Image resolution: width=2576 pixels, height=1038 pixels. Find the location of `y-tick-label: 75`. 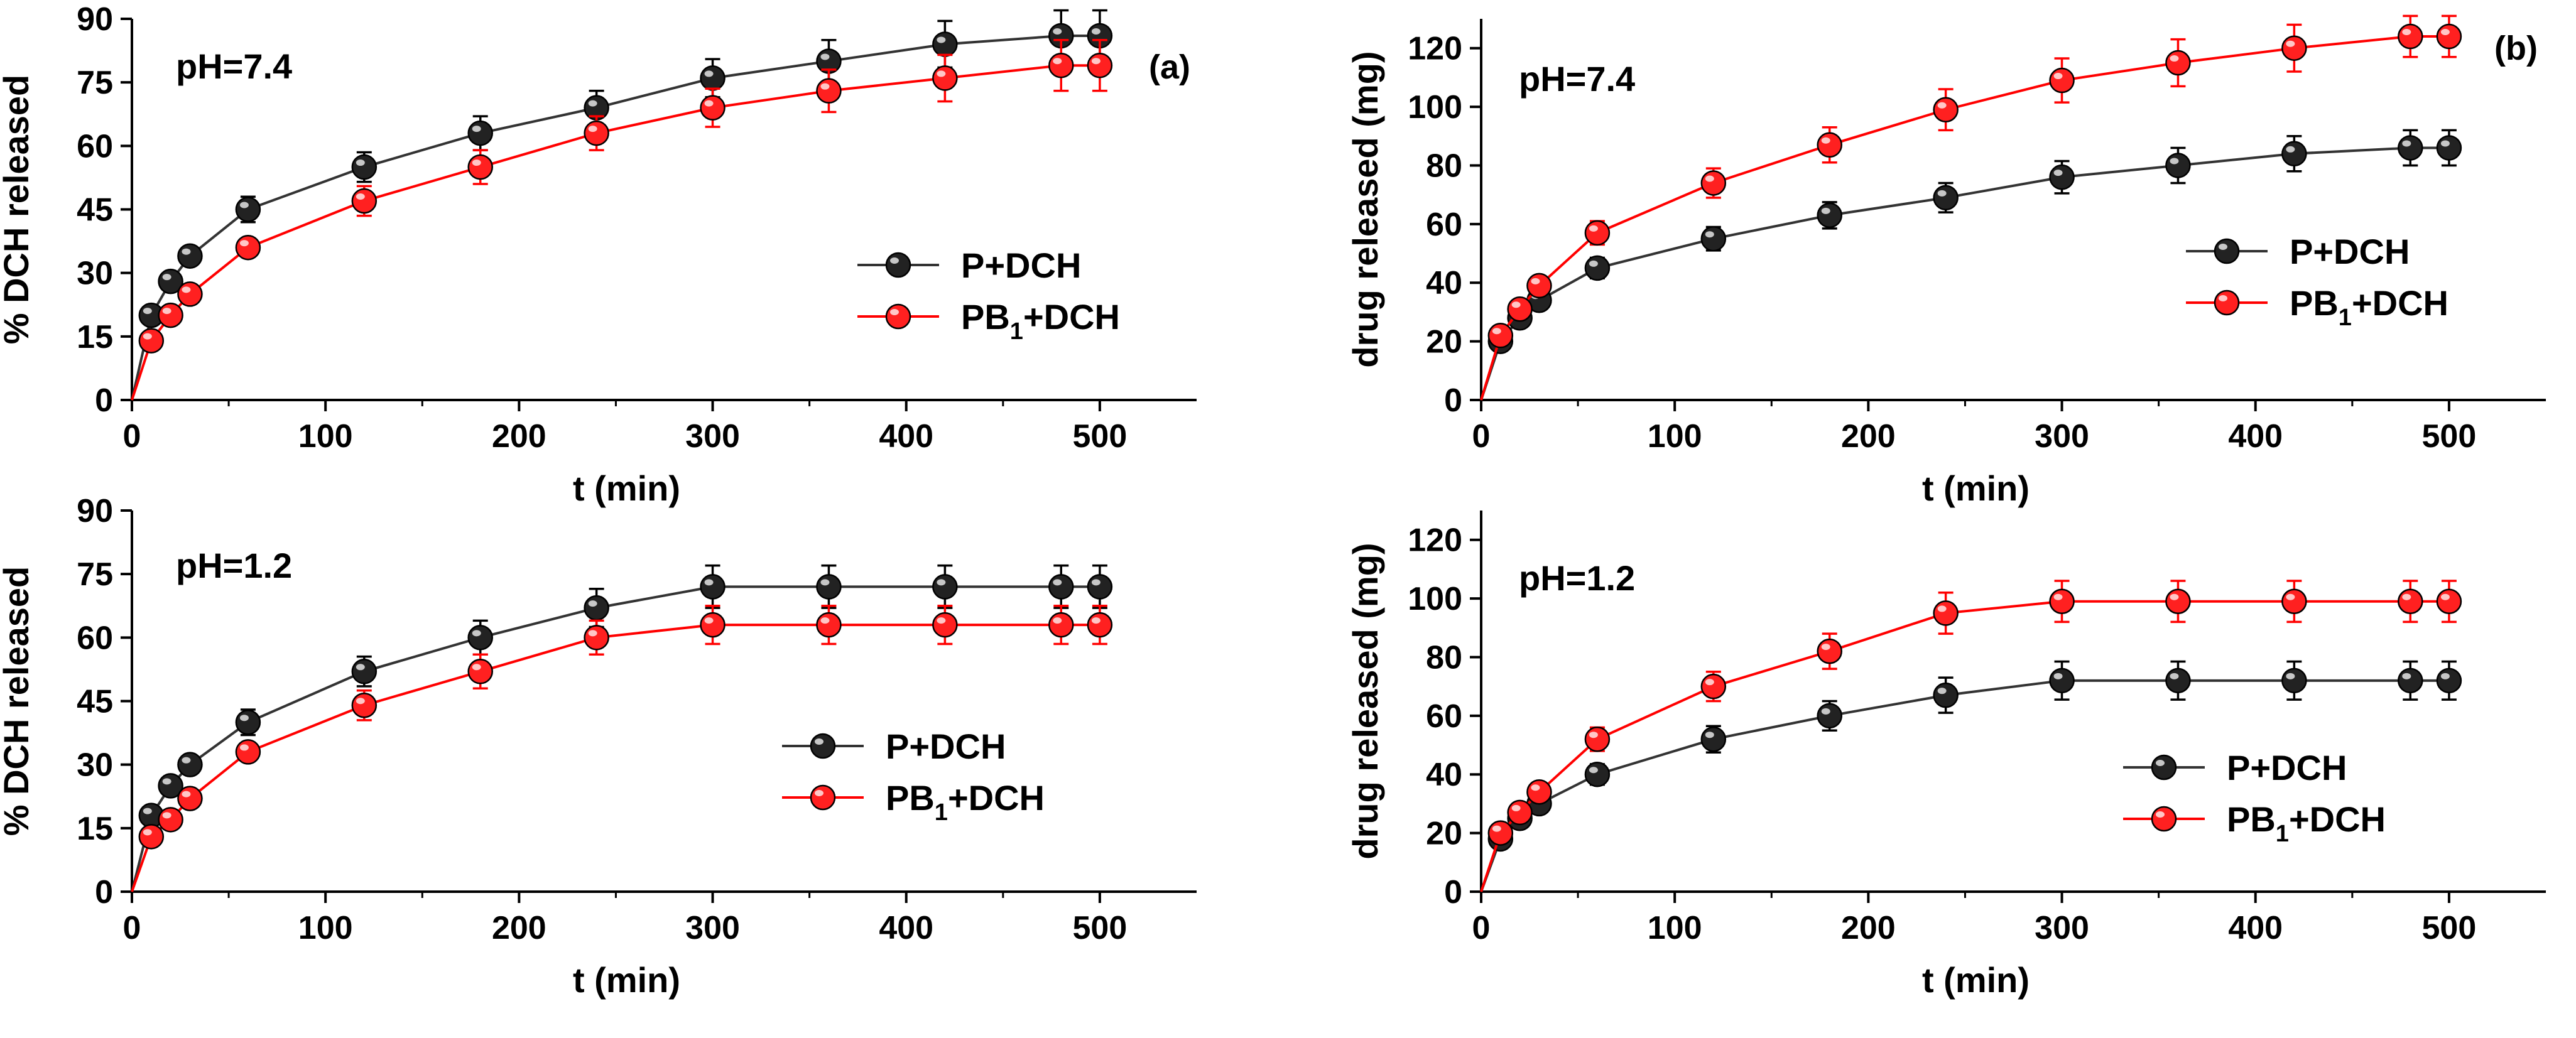

y-tick-label: 75 is located at coordinates (95, 574).